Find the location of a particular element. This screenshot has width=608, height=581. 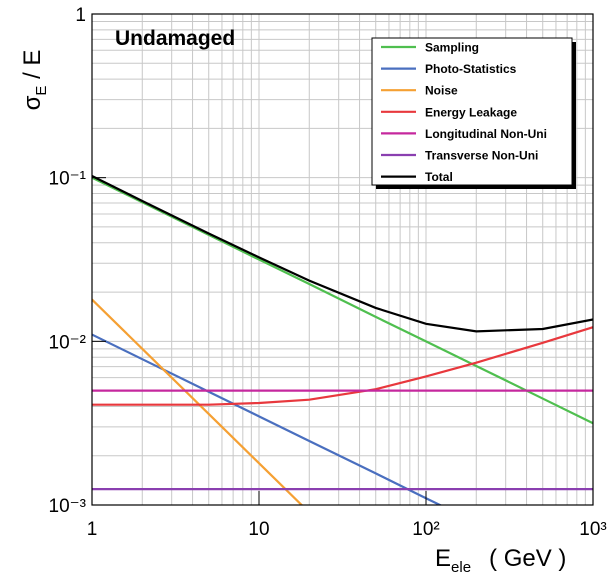

legend-label: Energy Leakage is located at coordinates (471, 112).